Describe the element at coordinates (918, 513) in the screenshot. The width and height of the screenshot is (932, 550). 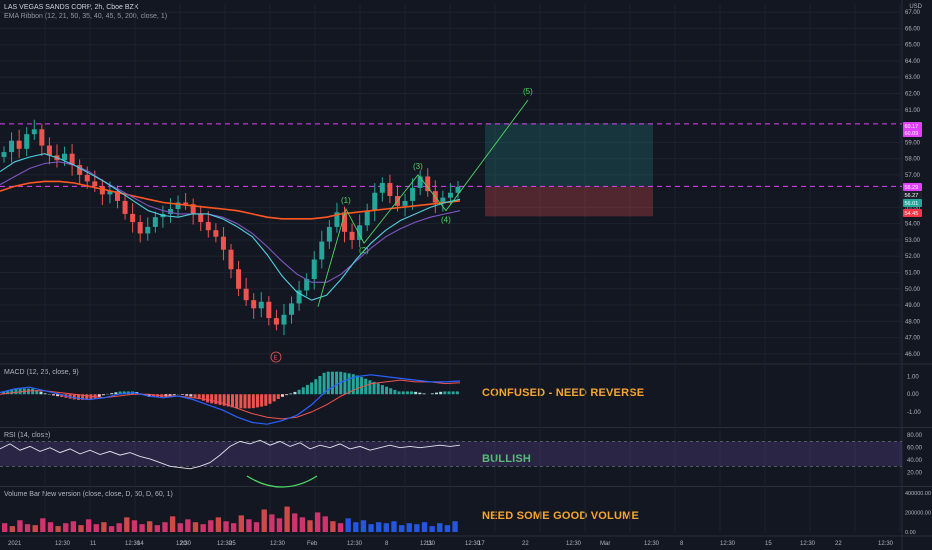
I see `volume-tick-label: 200000.00` at that location.